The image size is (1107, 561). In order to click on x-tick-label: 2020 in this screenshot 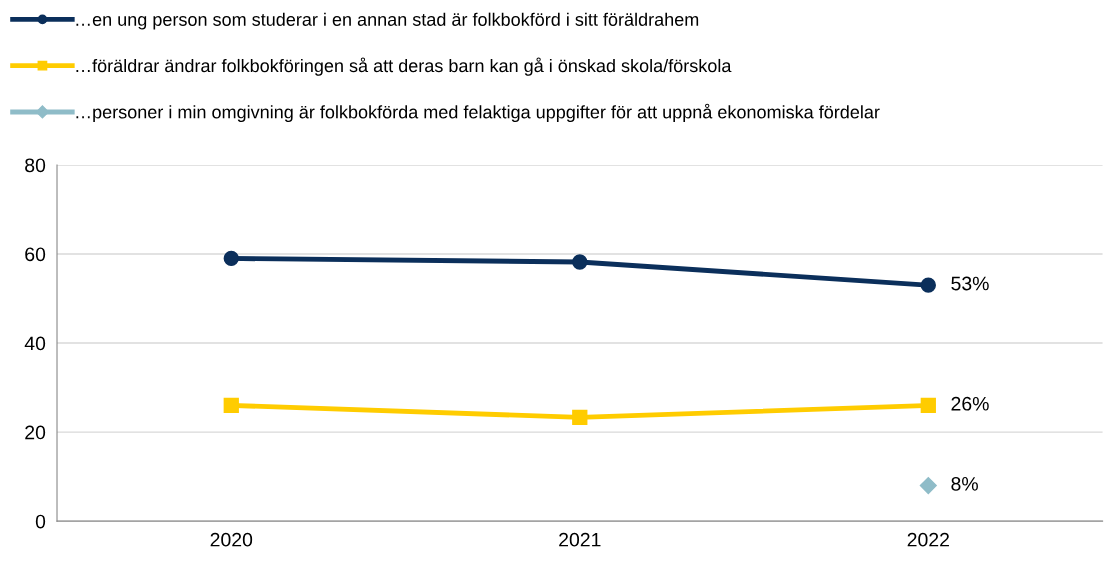, I will do `click(231, 539)`.